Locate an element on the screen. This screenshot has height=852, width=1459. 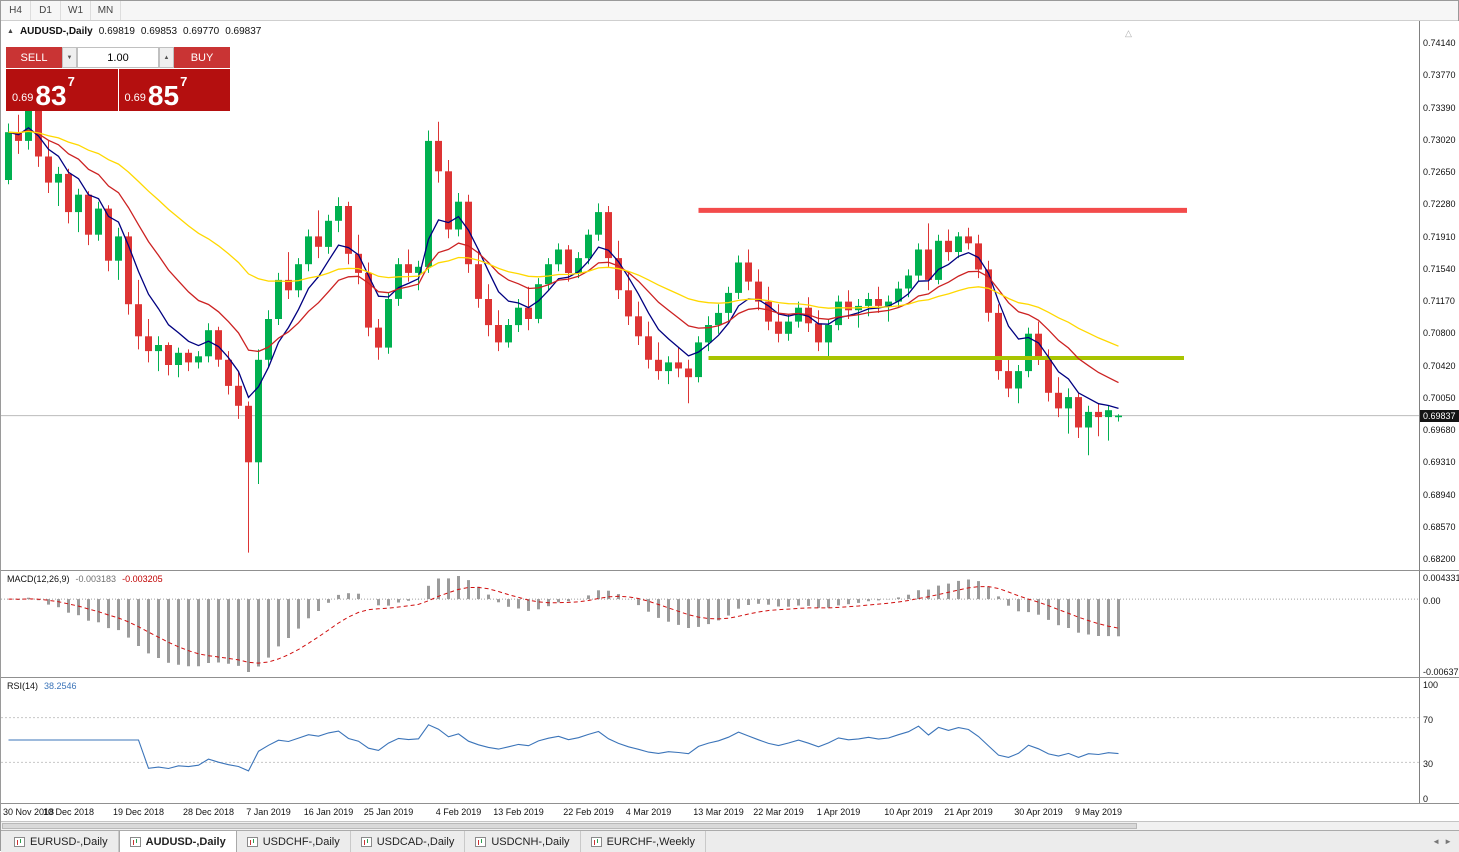
time-axis-label: 4 Mar 2019 is located at coordinates (648, 812).